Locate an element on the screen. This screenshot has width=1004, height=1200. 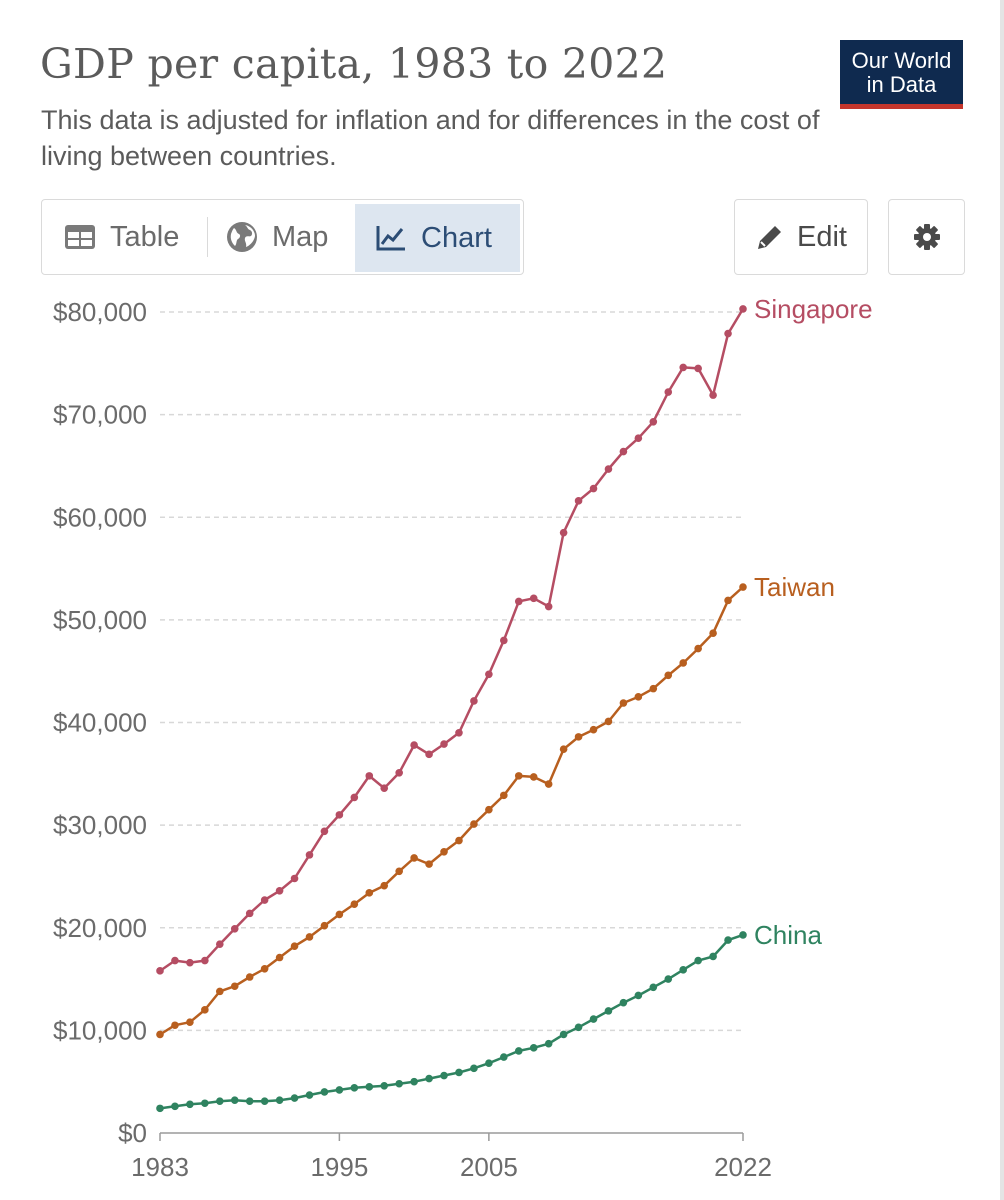
logo-line-1: Our World is located at coordinates (901, 60).